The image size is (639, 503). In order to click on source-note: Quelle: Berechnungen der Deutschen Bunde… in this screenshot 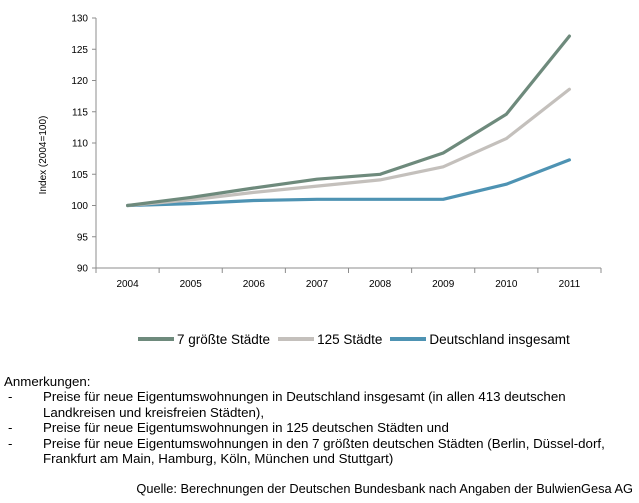, I will do `click(384, 488)`.